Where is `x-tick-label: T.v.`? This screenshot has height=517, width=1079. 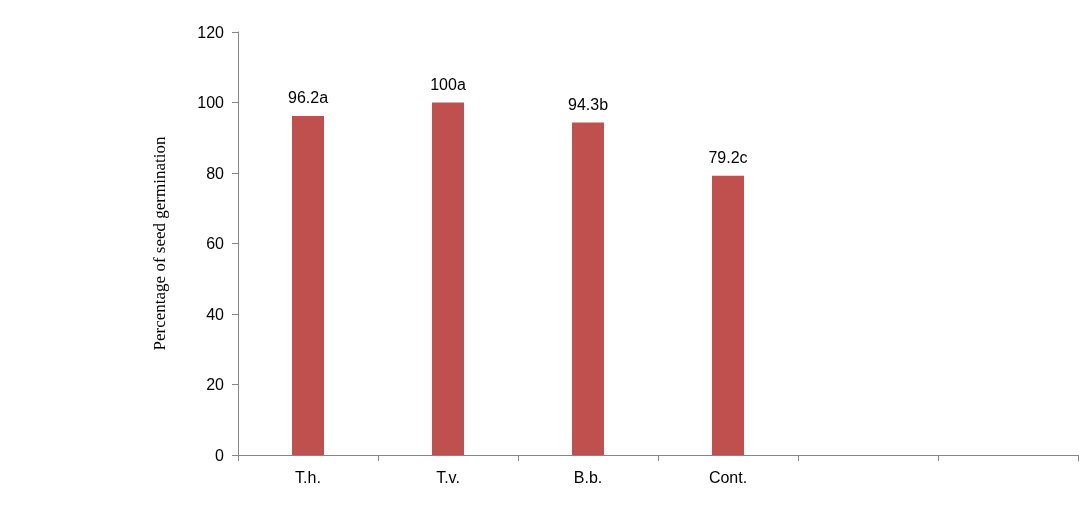
x-tick-label: T.v. is located at coordinates (448, 477).